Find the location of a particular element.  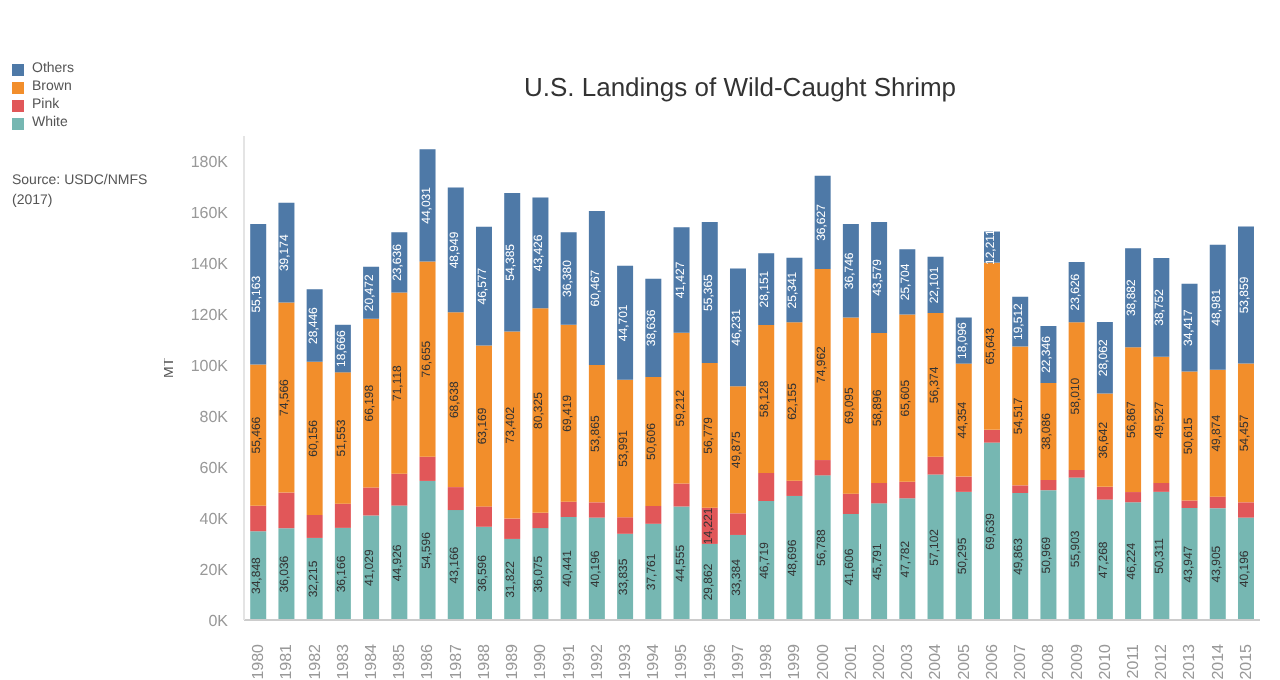

x-tick-label: 2015 is located at coordinates (1245, 661).